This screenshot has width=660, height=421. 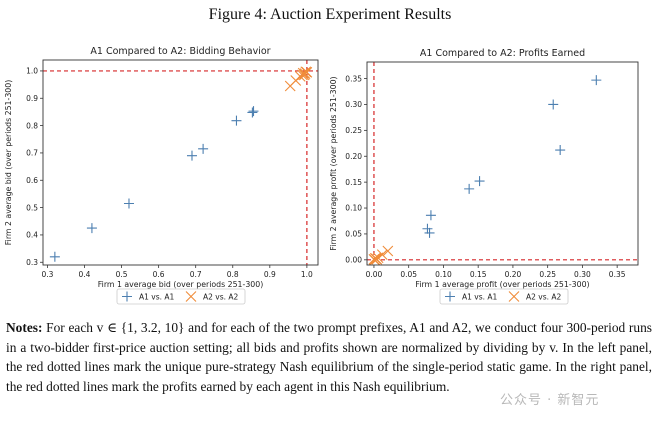 What do you see at coordinates (307, 274) in the screenshot?
I see `x-tick-label: 1.0` at bounding box center [307, 274].